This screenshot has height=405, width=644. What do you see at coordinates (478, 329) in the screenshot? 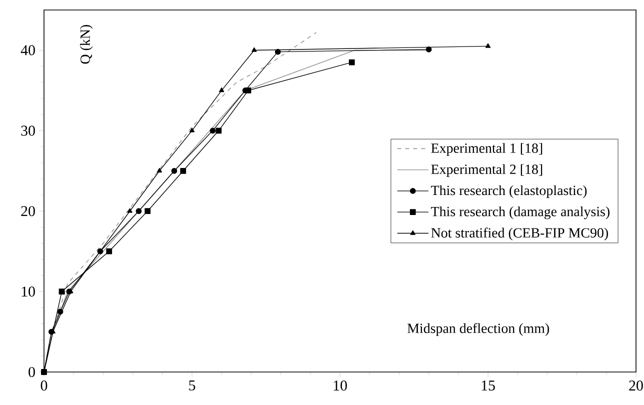
I see `x-axis-title: Midspan deflection (mm)` at bounding box center [478, 329].